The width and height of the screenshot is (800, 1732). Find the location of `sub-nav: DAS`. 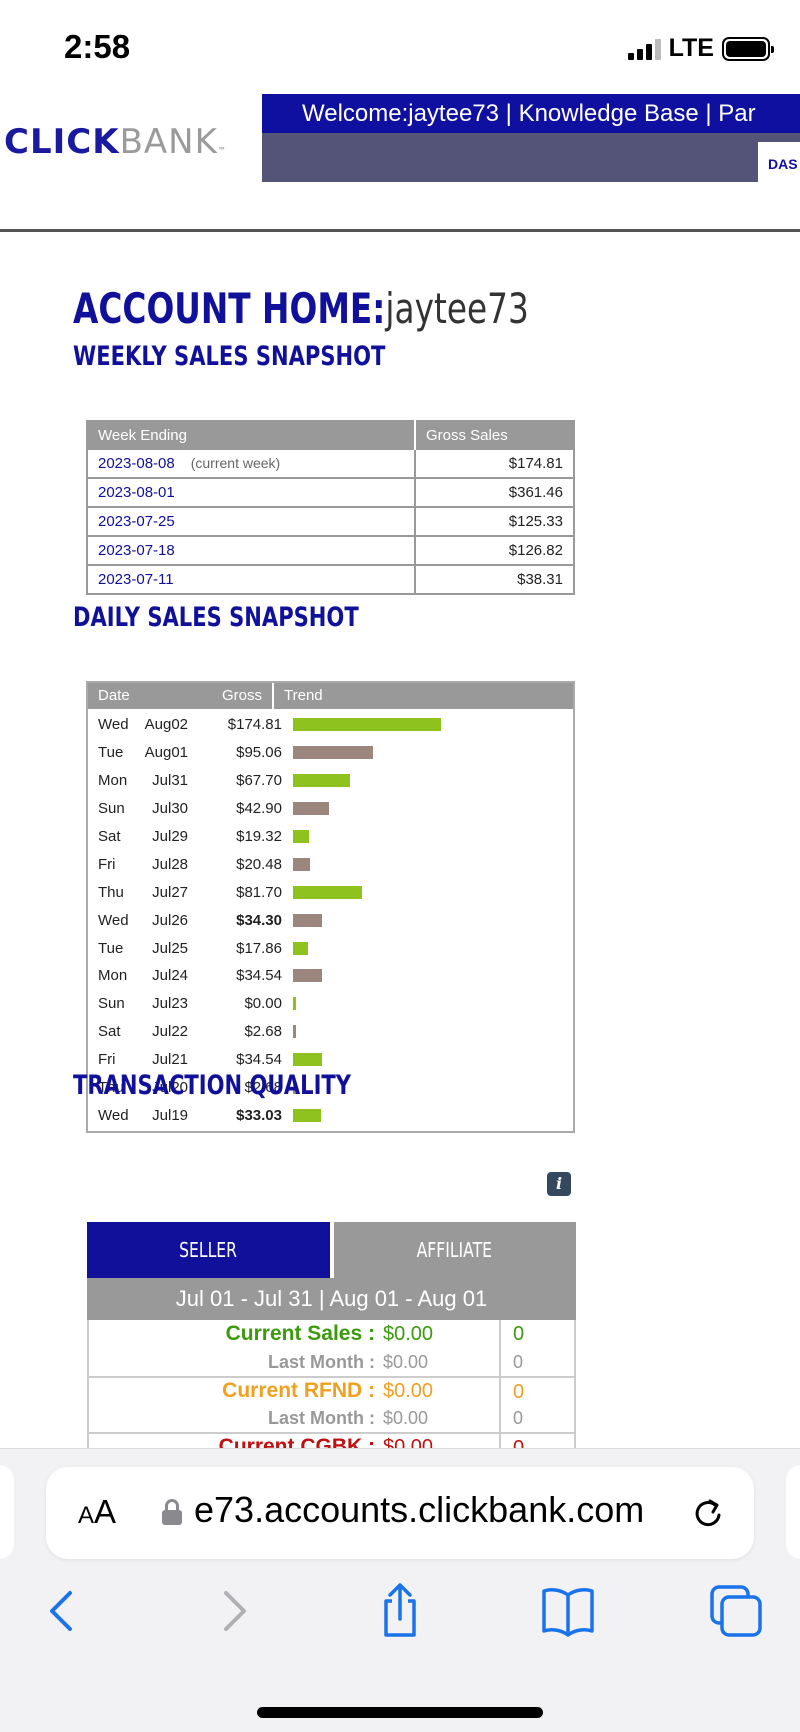

sub-nav: DAS is located at coordinates (531, 157).